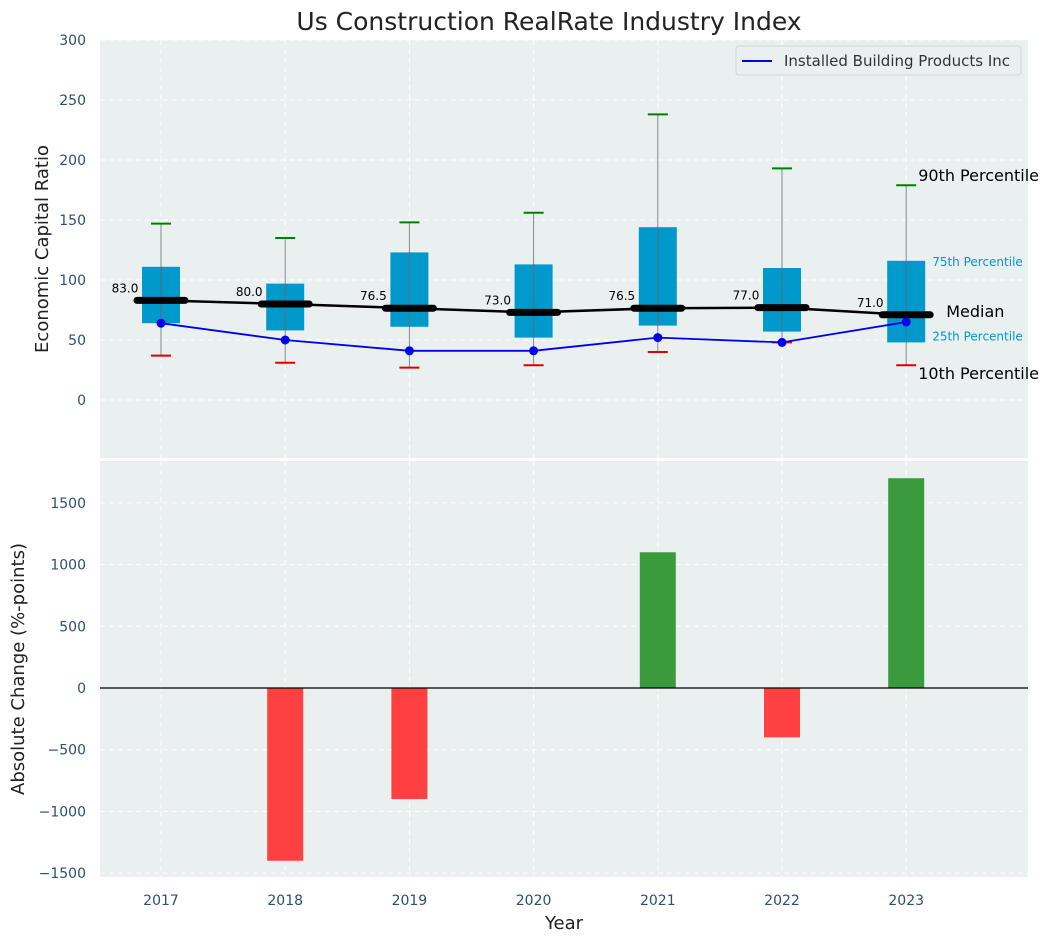 This screenshot has width=1053, height=942. I want to click on x-axis-label: Year, so click(564, 923).